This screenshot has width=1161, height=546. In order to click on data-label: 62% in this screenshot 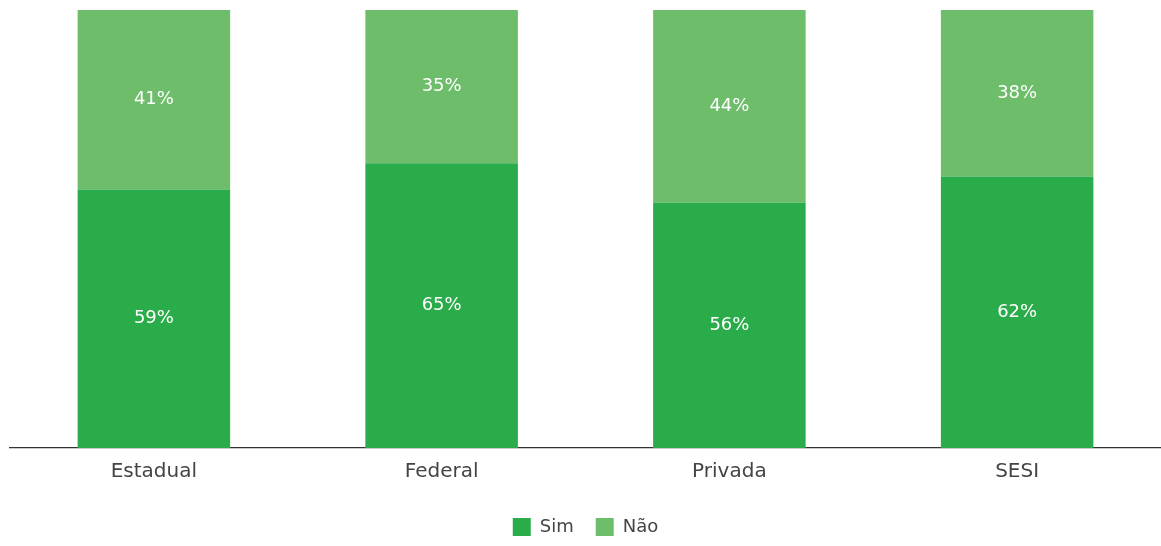, I will do `click(1017, 310)`.